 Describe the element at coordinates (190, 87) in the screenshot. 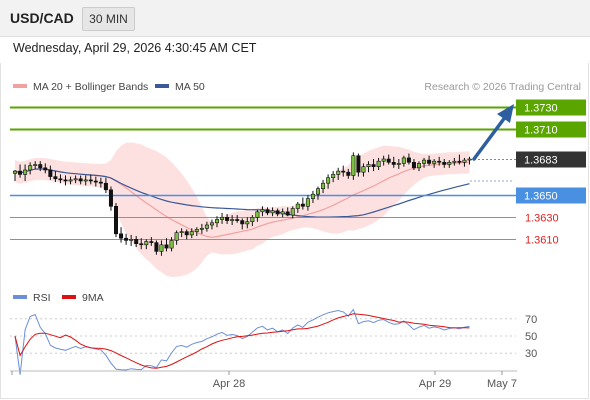

I see `ma50-legend-label: MA 50` at that location.